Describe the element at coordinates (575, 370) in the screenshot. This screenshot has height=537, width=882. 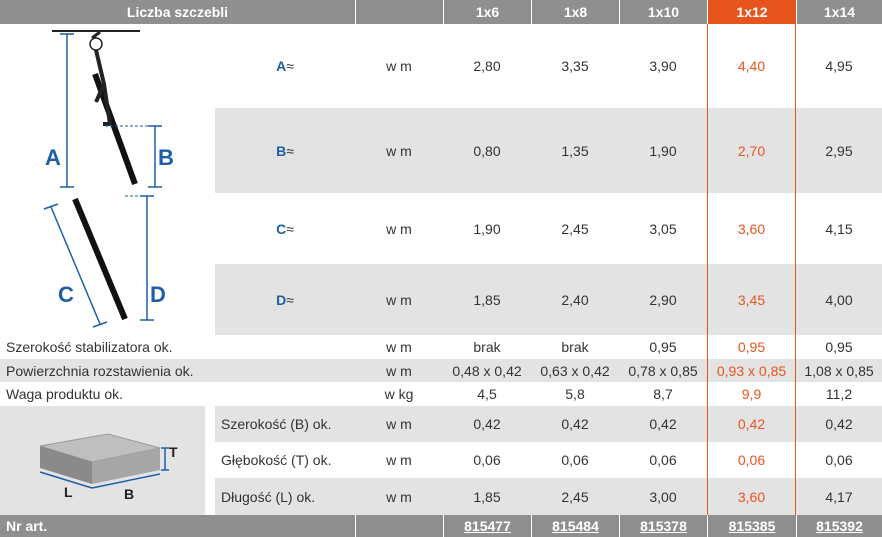
I see `value-cell: 0,63 x 0,42` at that location.